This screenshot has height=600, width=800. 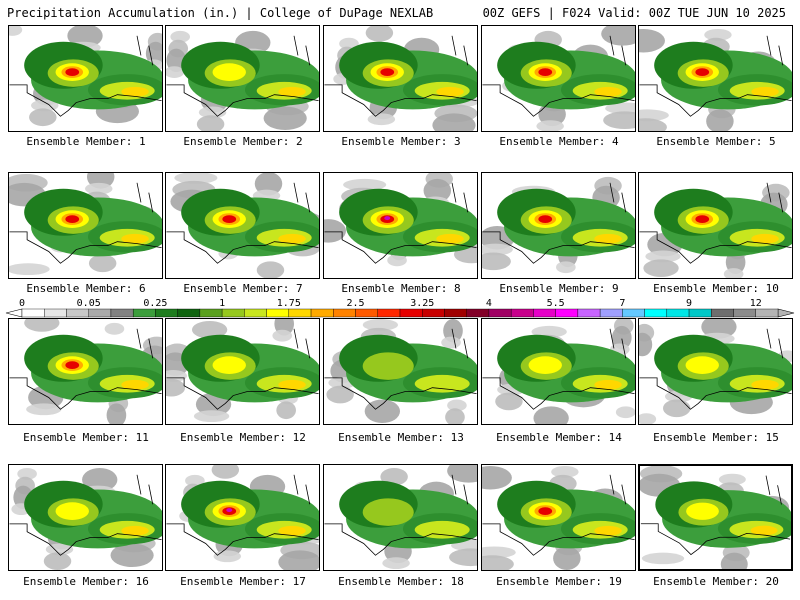 What do you see at coordinates (243, 581) in the screenshot?
I see `member-caption: Ensemble Member: 17` at bounding box center [243, 581].